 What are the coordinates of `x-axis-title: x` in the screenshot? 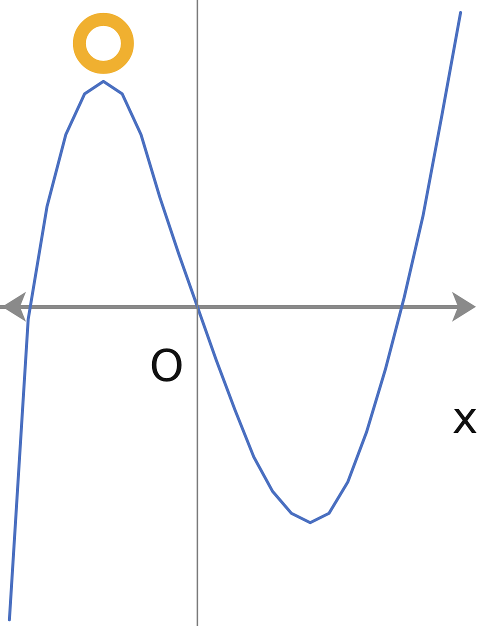 It's located at (465, 418).